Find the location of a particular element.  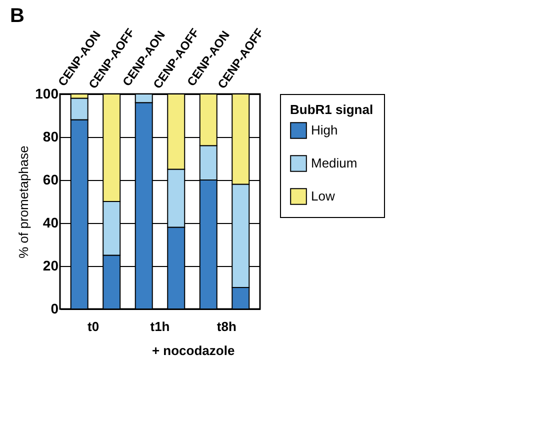

legend-label: High is located at coordinates (324, 130).